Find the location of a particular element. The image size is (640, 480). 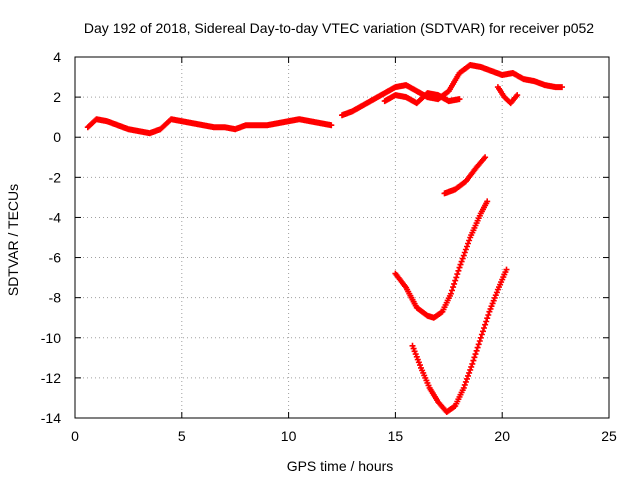

y-tick-label: 2 is located at coordinates (57, 97).